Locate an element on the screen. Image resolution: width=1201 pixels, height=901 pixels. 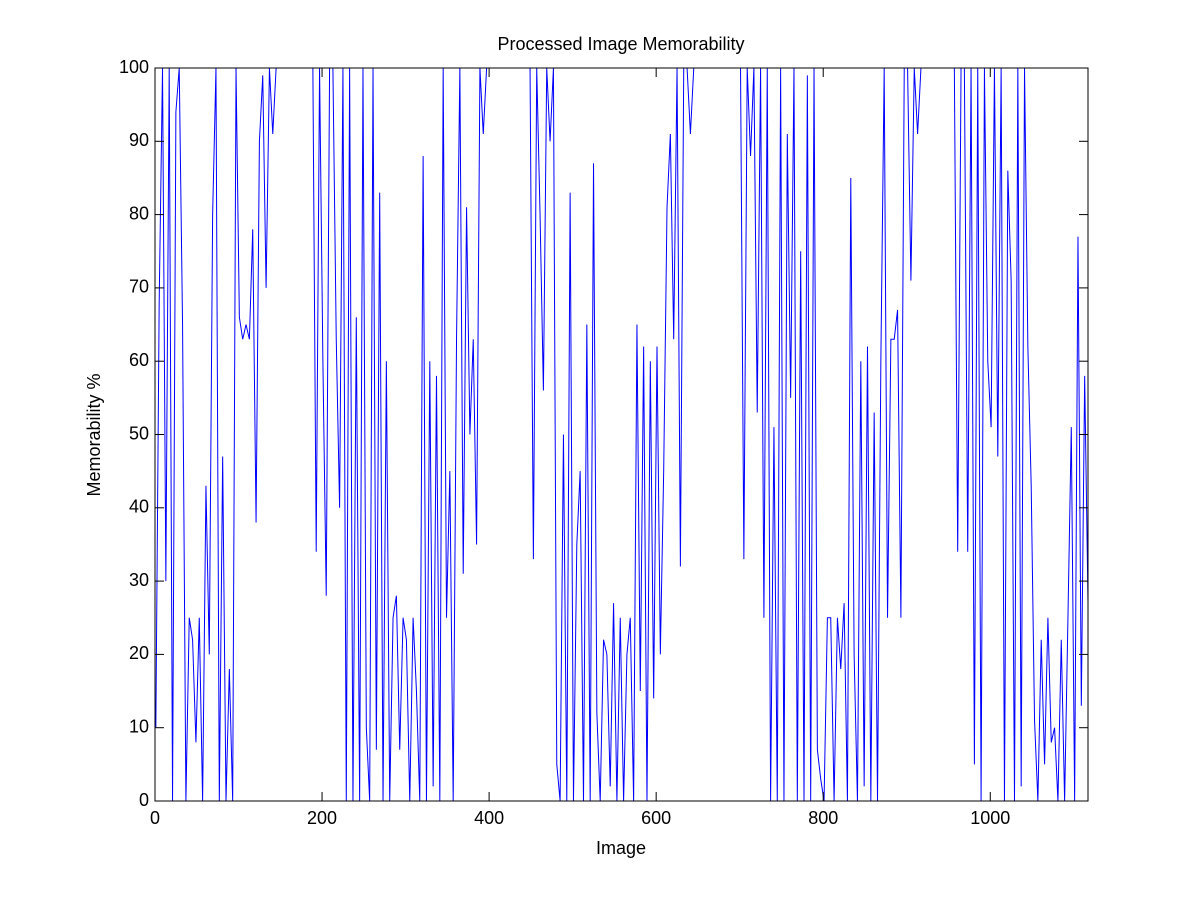
x-tick-label: 1000 is located at coordinates (990, 818).